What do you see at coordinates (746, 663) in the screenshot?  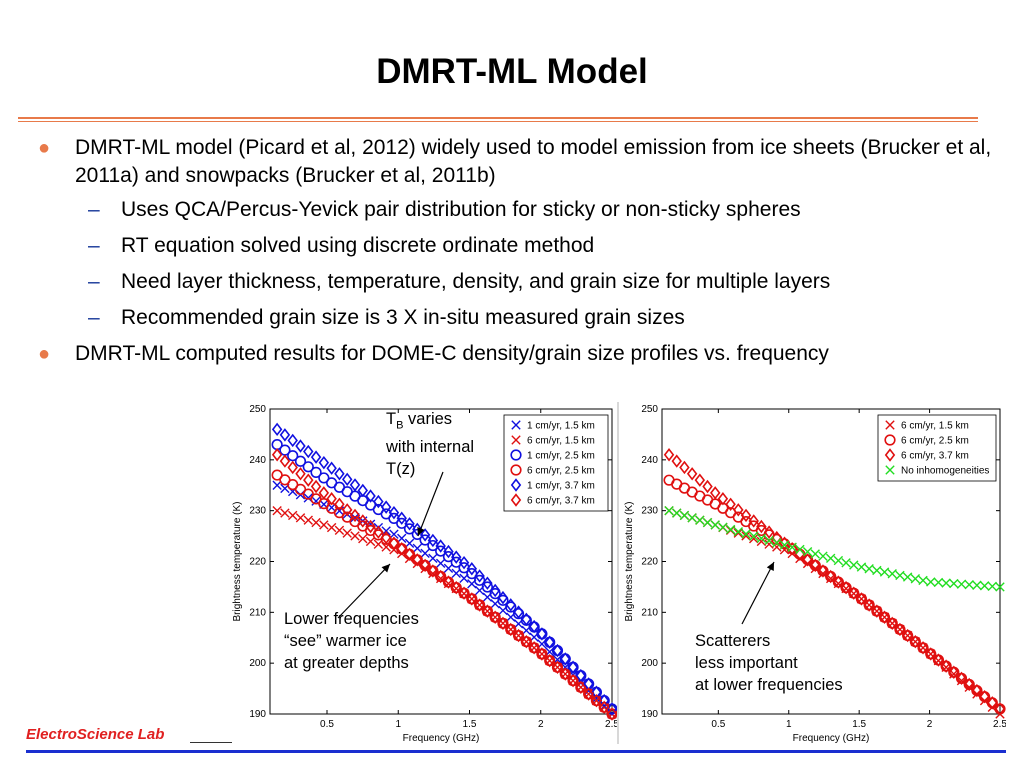 I see `ann-right-line2: less important` at bounding box center [746, 663].